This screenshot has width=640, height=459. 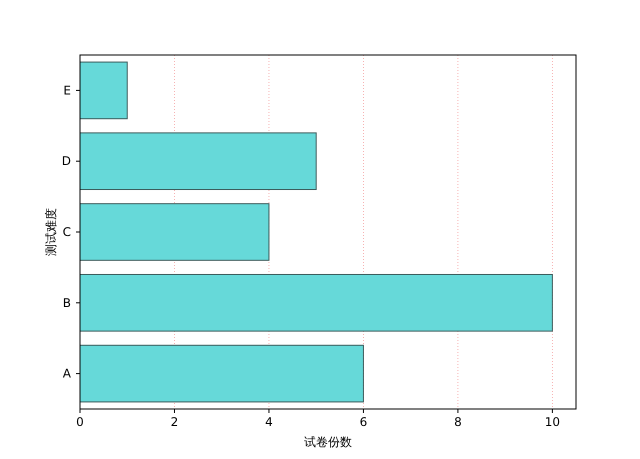 What do you see at coordinates (66, 303) in the screenshot?
I see `y-tick-label: B` at bounding box center [66, 303].